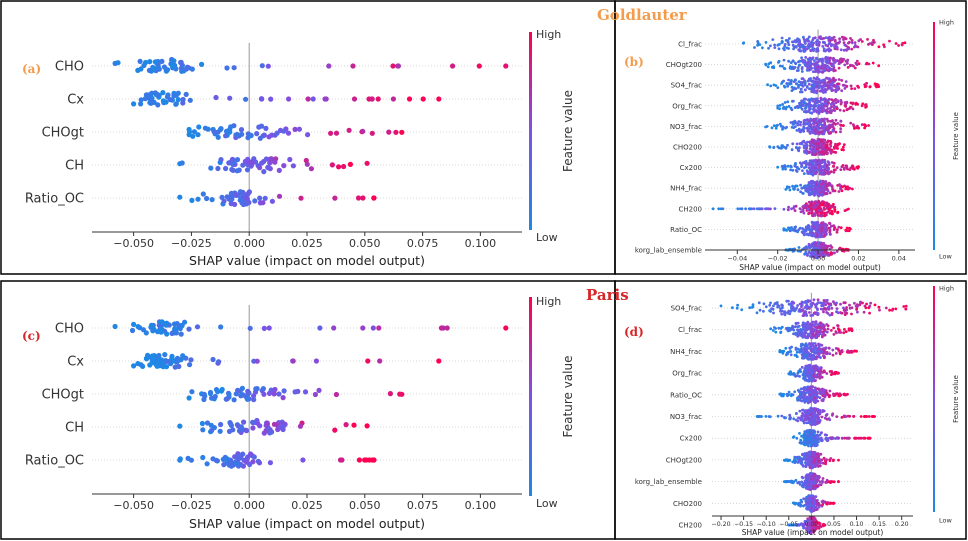 The width and height of the screenshot is (968, 541). I want to click on feature-label: Cx, so click(75, 100).